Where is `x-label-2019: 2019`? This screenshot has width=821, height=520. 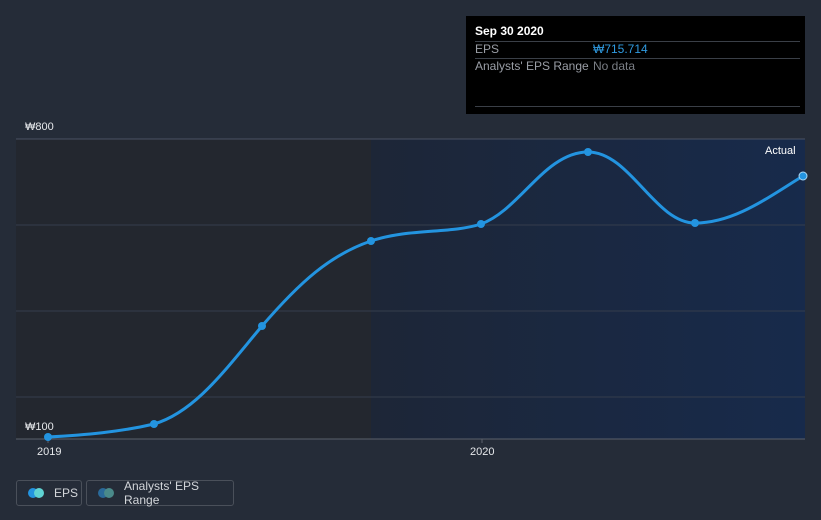
x-label-2019: 2019 is located at coordinates (49, 452).